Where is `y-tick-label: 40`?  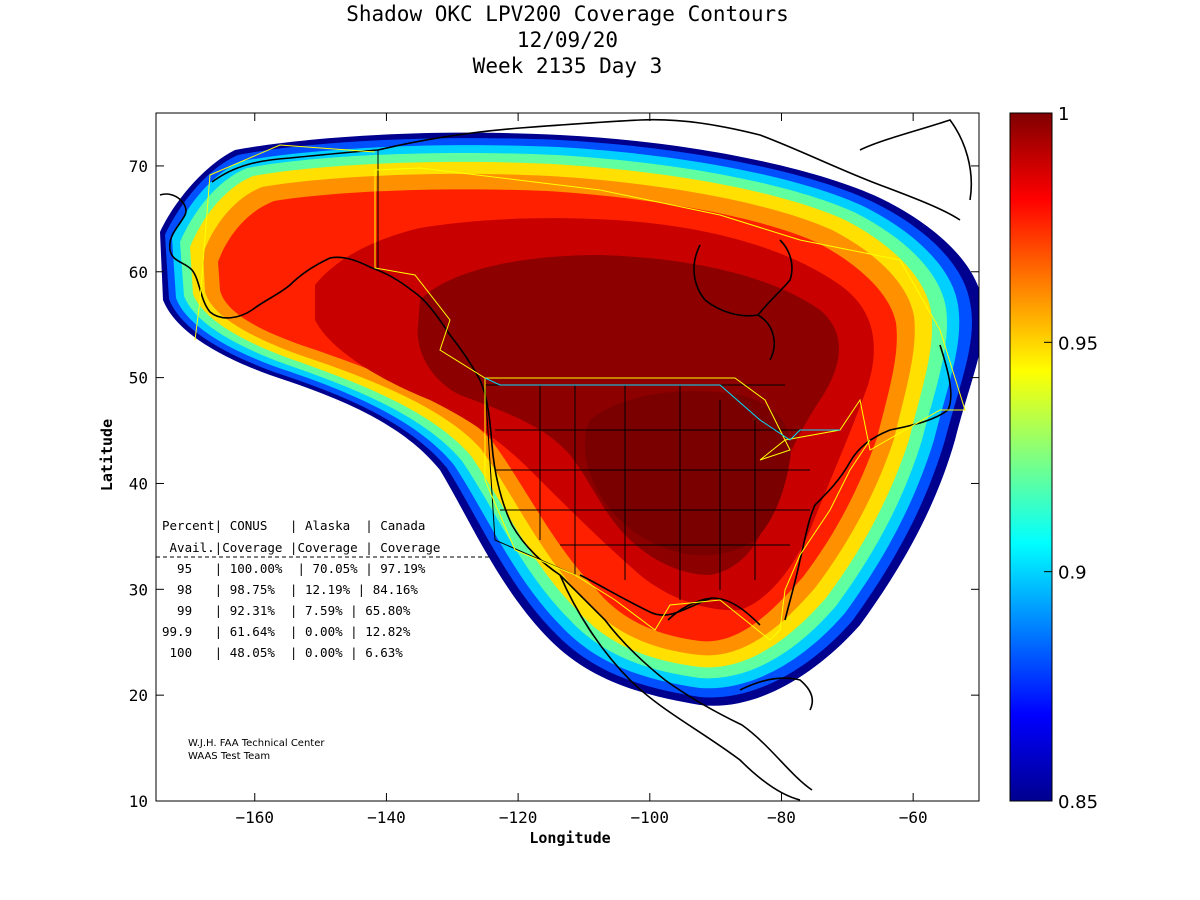
y-tick-label: 40 is located at coordinates (138, 483).